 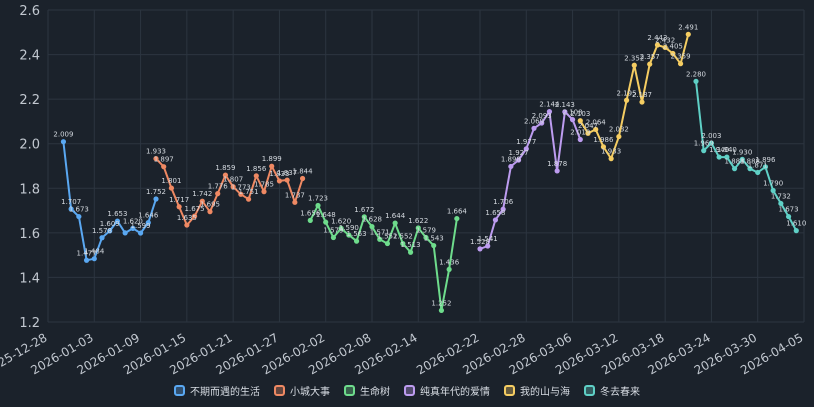 I want to click on data-label: 1.644, so click(x=395, y=216).